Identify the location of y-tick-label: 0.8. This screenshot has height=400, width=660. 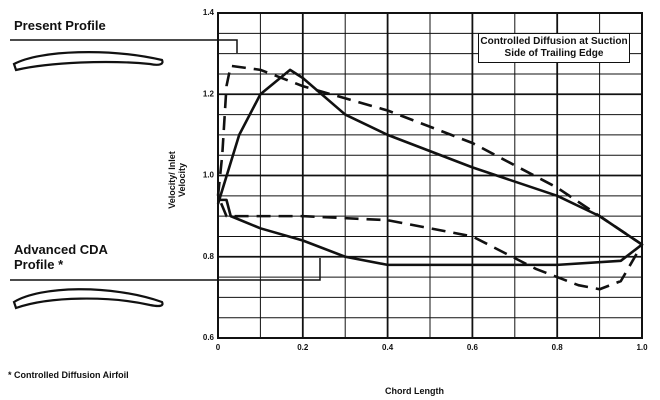
(209, 256).